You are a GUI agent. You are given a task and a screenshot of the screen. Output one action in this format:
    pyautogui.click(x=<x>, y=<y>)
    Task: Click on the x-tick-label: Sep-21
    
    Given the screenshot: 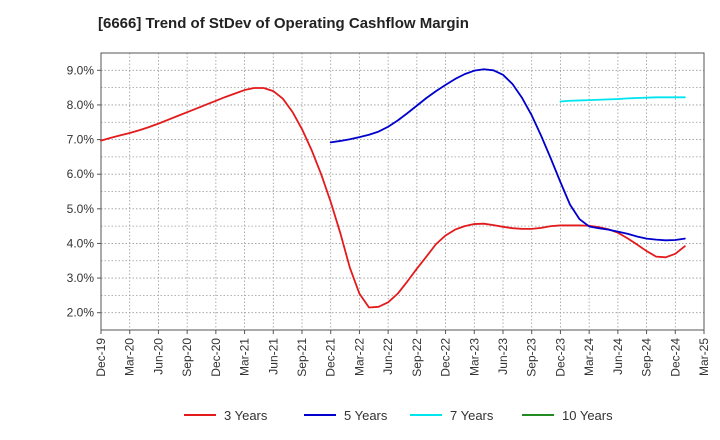 What is the action you would take?
    pyautogui.click(x=302, y=357)
    